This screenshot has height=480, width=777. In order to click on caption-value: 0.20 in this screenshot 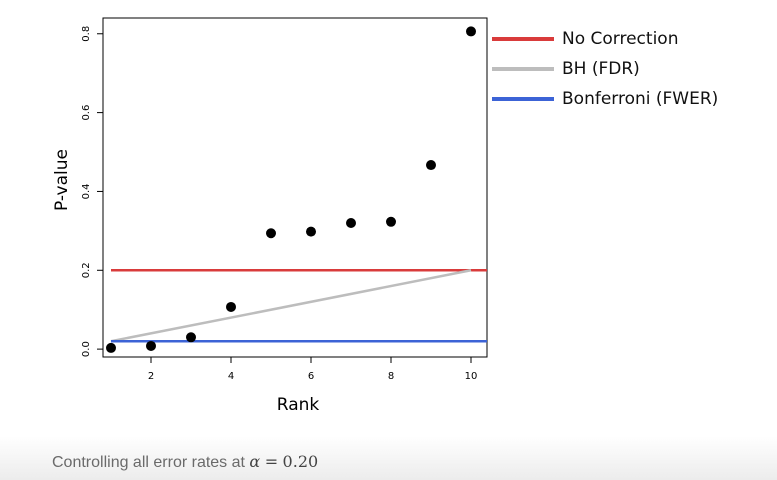, I will do `click(300, 461)`.